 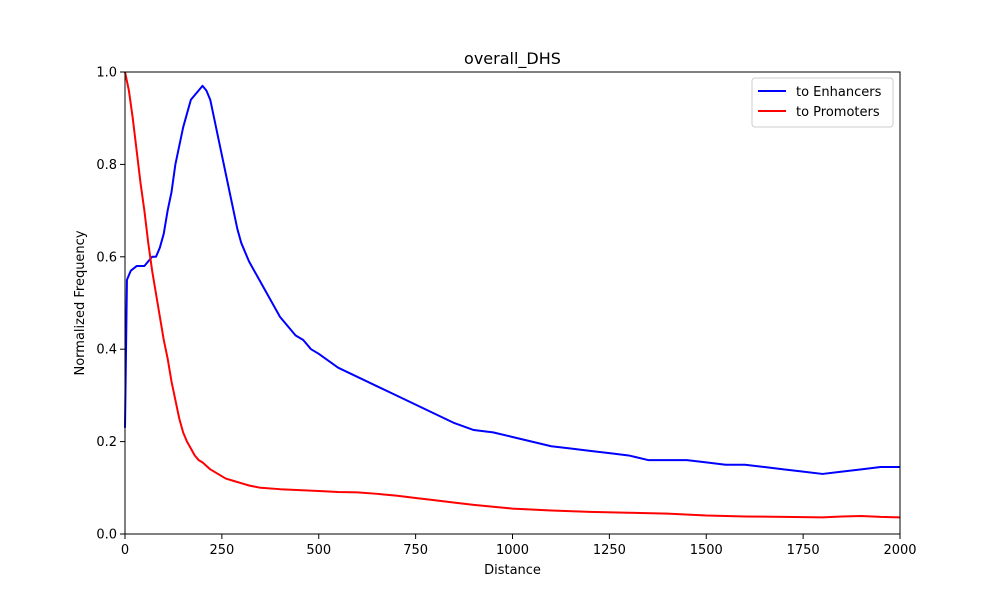 What do you see at coordinates (106, 442) in the screenshot?
I see `y-tick-label: 0.2` at bounding box center [106, 442].